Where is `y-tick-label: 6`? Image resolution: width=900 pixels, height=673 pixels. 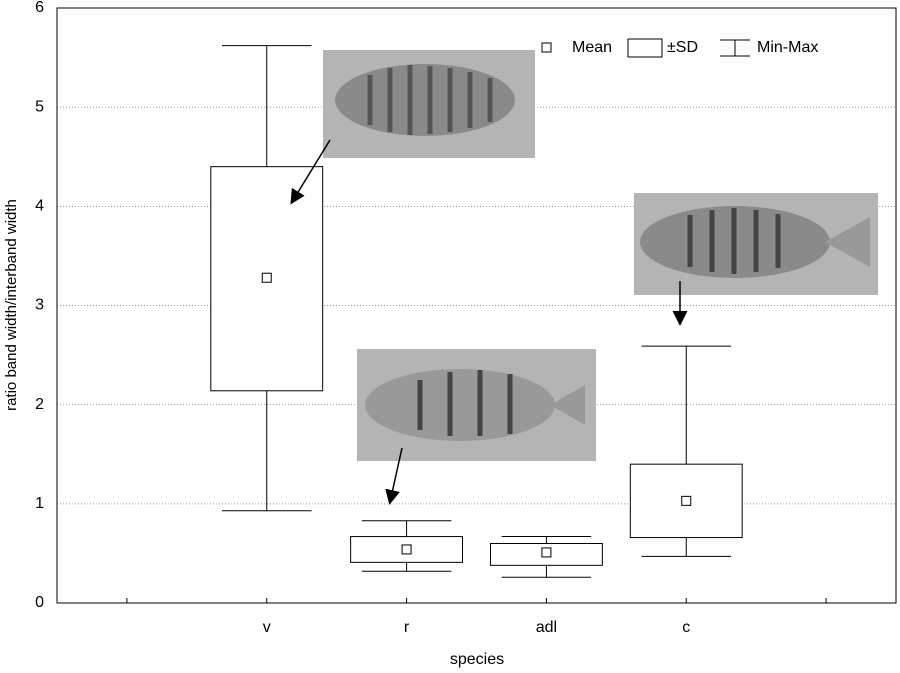
y-tick-label: 6 is located at coordinates (39, 8).